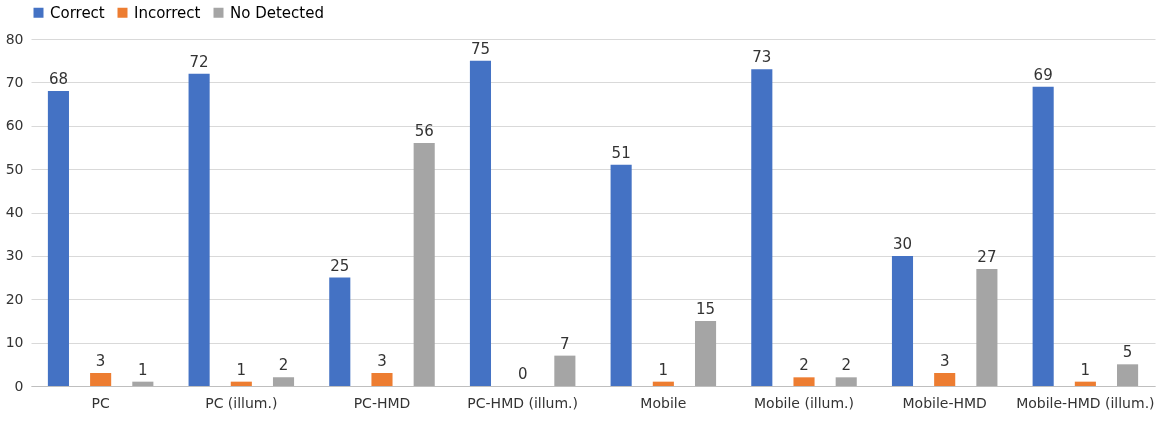  I want to click on x-tick-label: Mobile-HMD, so click(944, 402).